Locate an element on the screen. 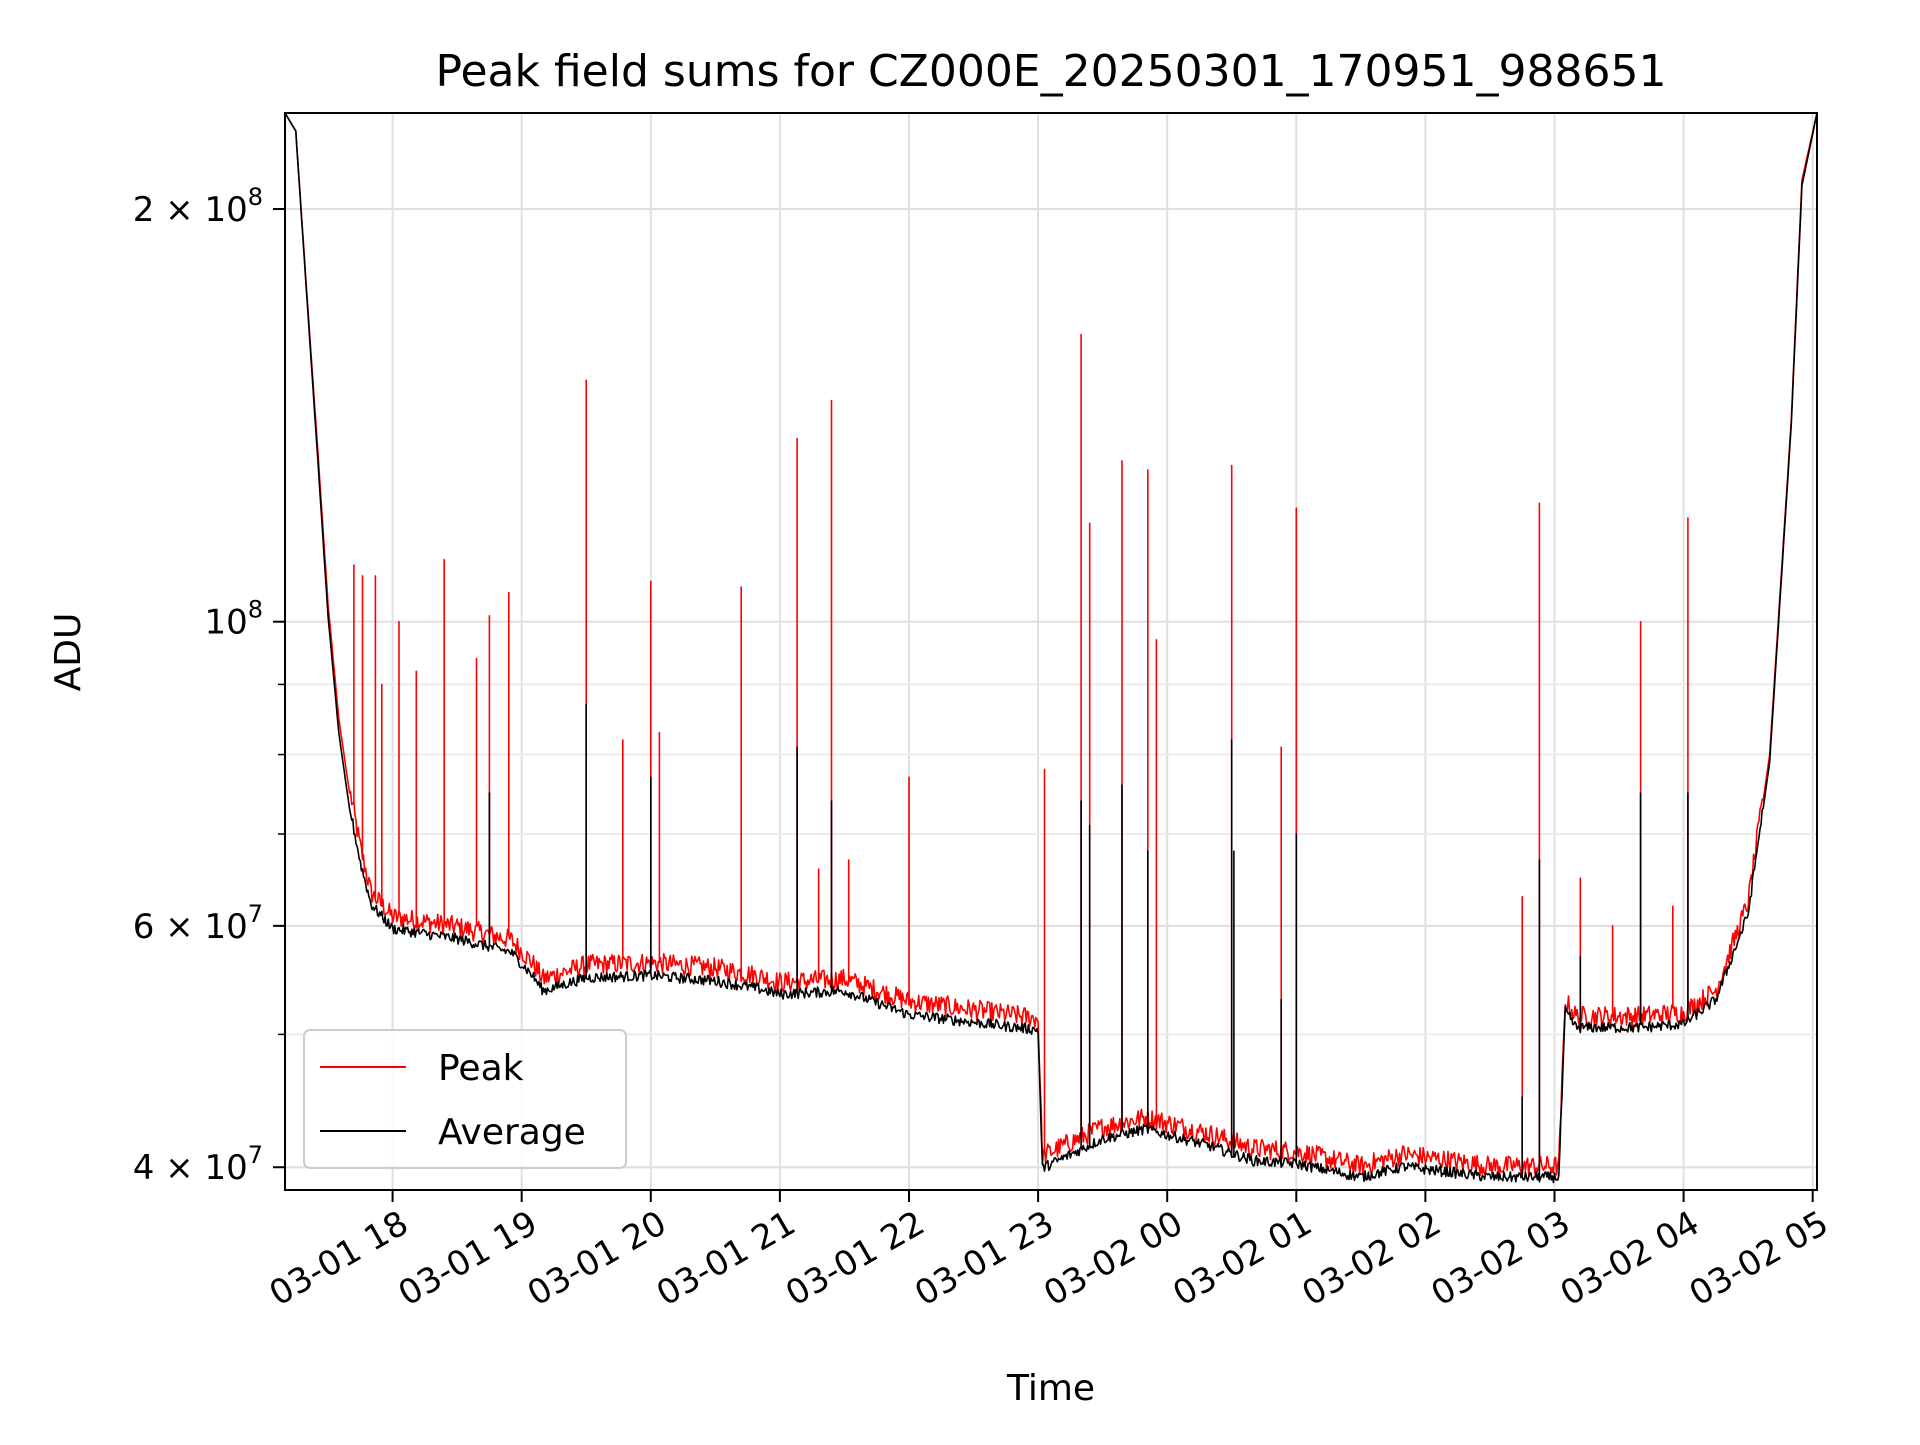 The image size is (1920, 1445). legend-label-average: Average is located at coordinates (512, 1132).